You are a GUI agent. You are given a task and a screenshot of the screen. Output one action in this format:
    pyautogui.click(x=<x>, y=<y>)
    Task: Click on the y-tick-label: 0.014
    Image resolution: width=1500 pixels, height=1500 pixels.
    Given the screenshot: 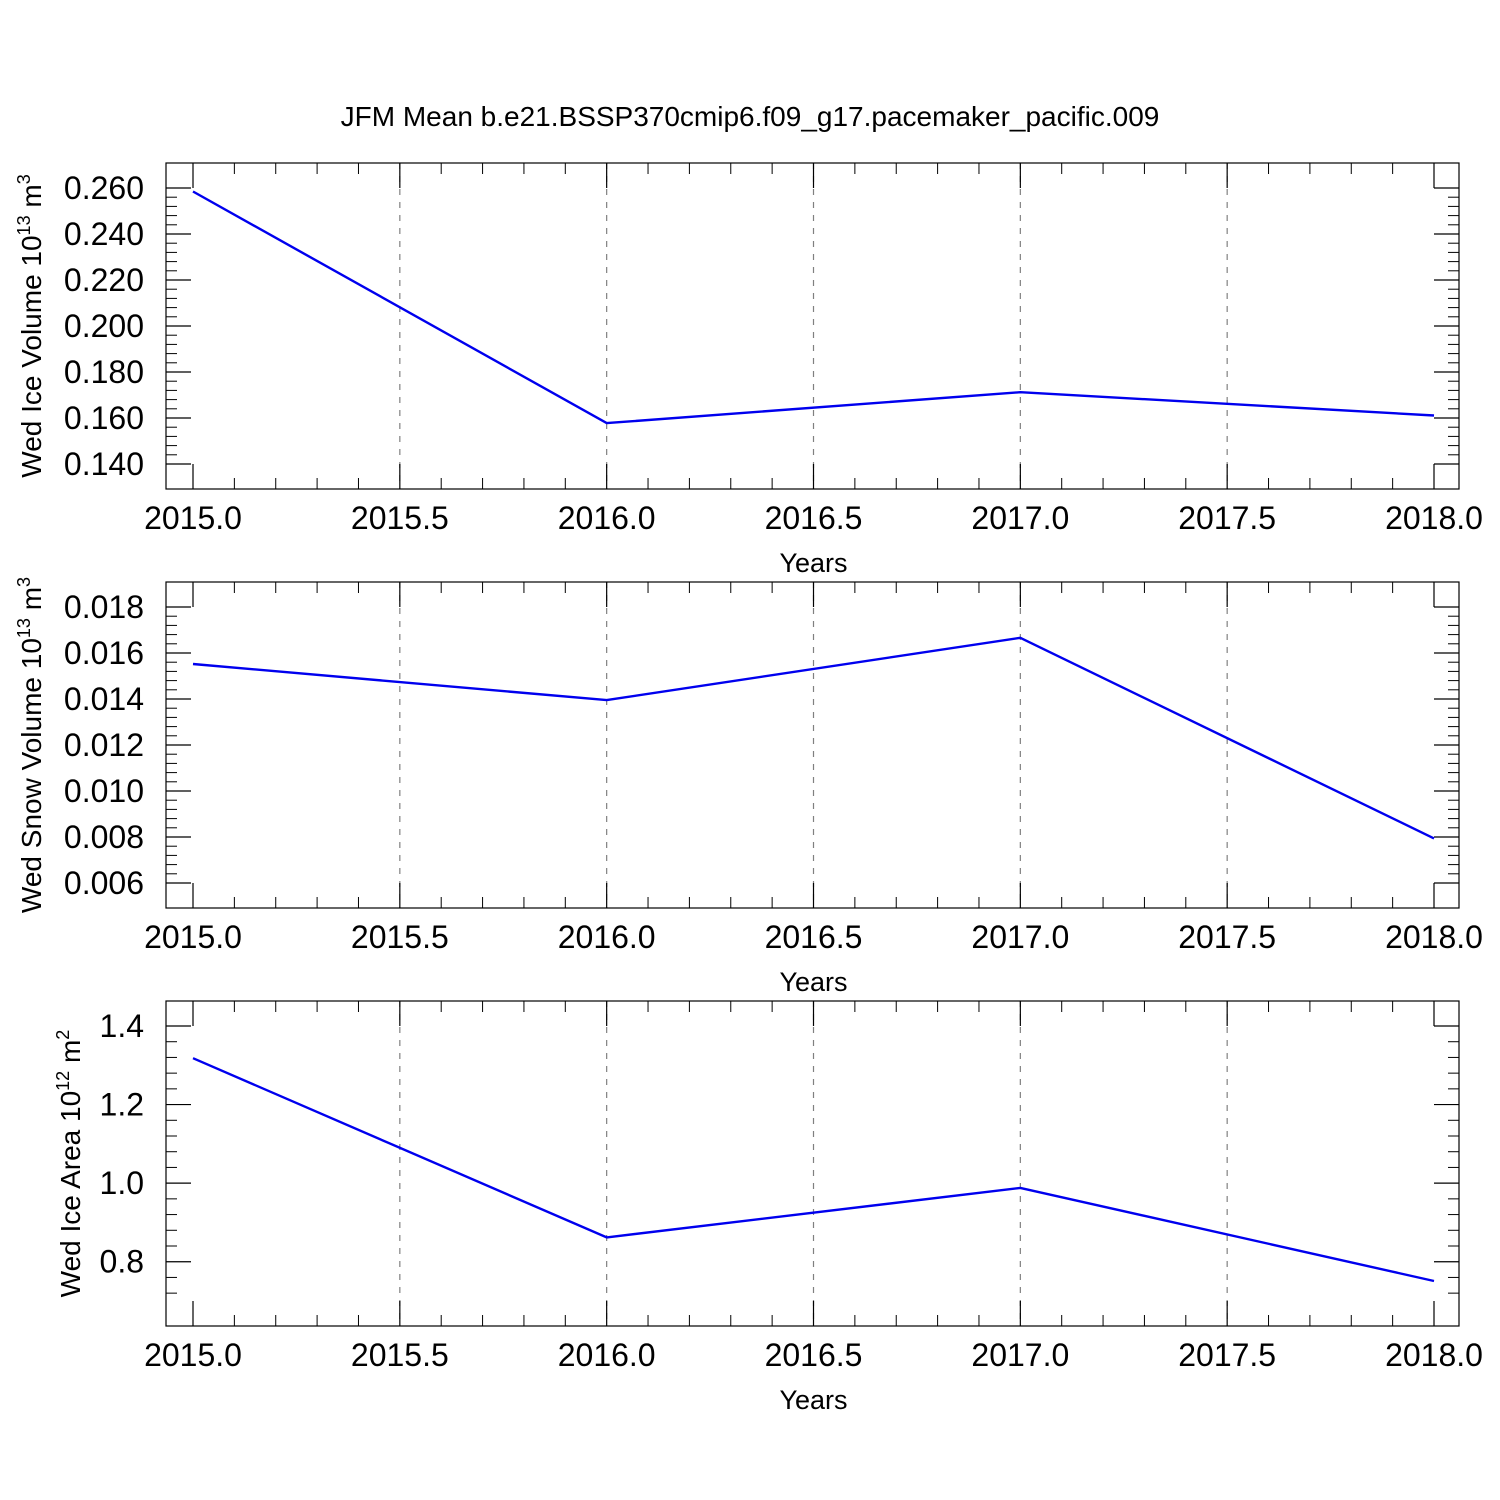 What is the action you would take?
    pyautogui.click(x=104, y=699)
    